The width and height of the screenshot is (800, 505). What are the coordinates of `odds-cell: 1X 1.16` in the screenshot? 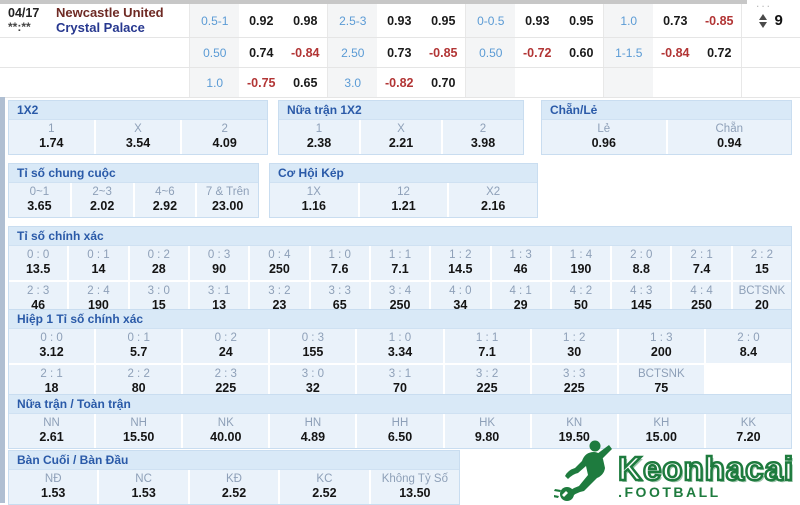 It's located at (314, 200).